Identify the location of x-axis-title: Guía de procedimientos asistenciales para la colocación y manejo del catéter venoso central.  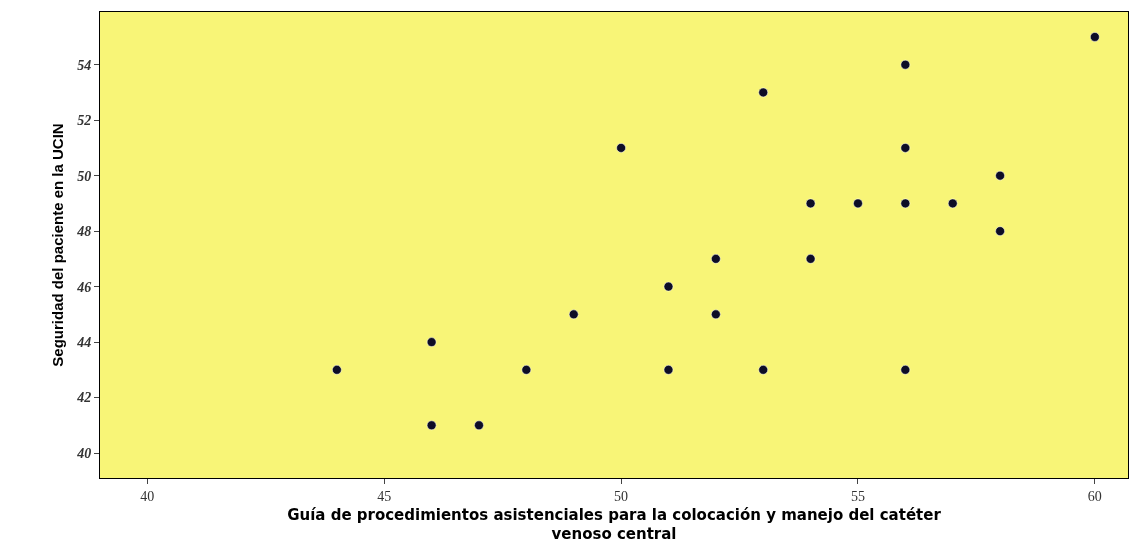
(614, 524).